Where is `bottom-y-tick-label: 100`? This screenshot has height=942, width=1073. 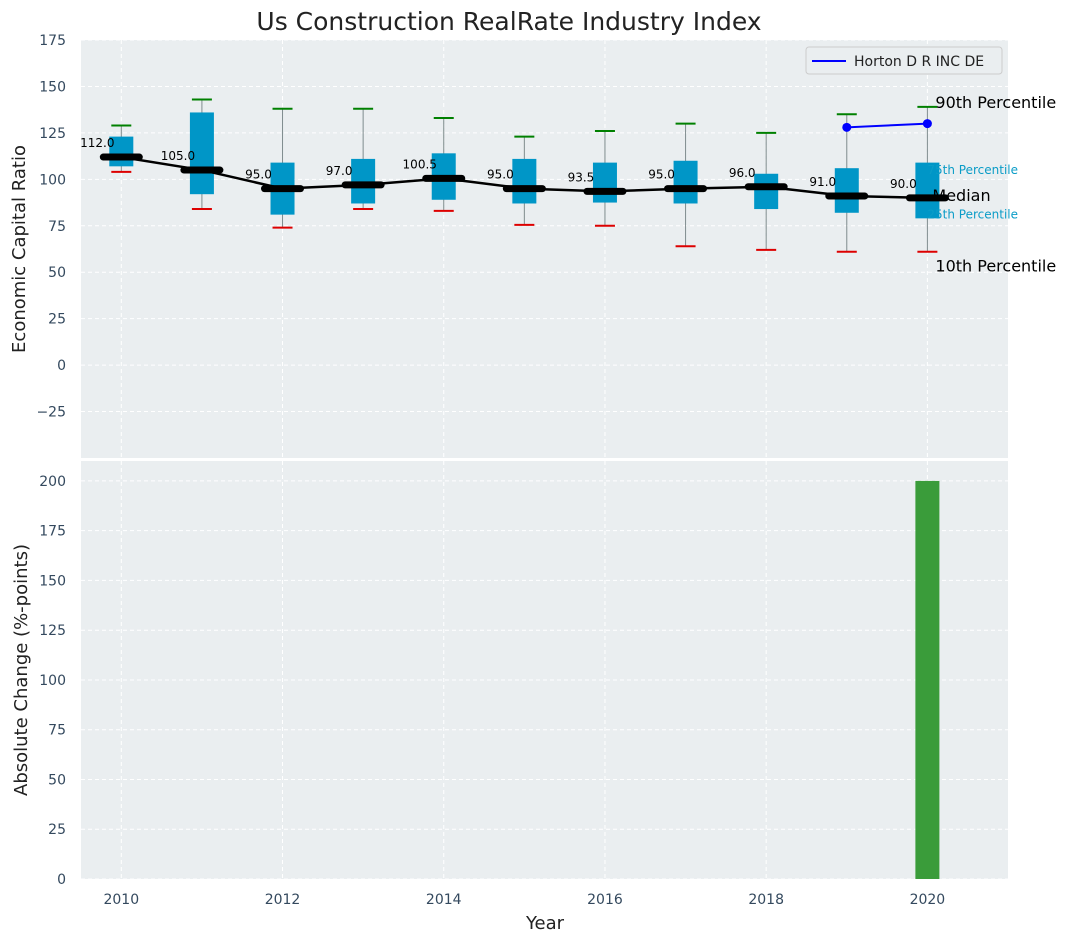
bottom-y-tick-label: 100 is located at coordinates (52, 681).